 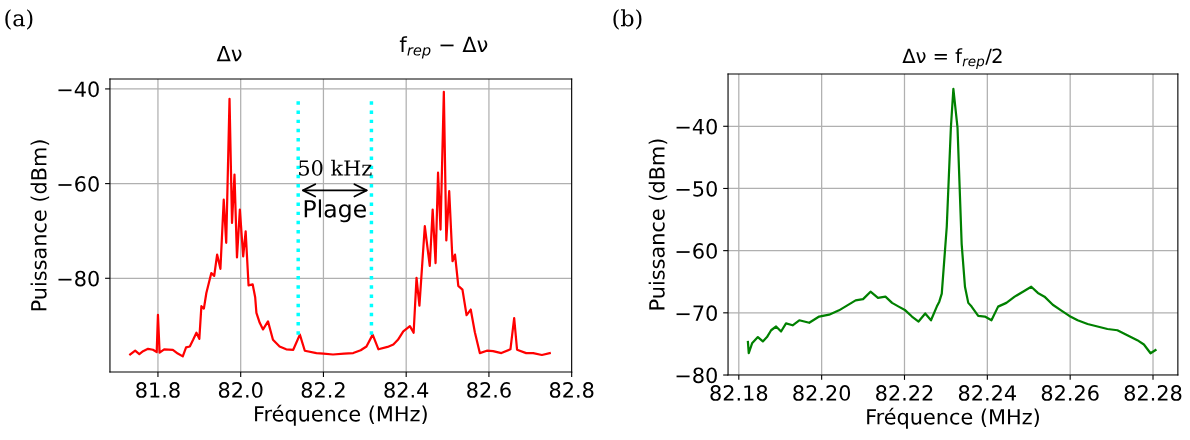 I want to click on x-tick-label: 81.8, so click(x=158, y=390).